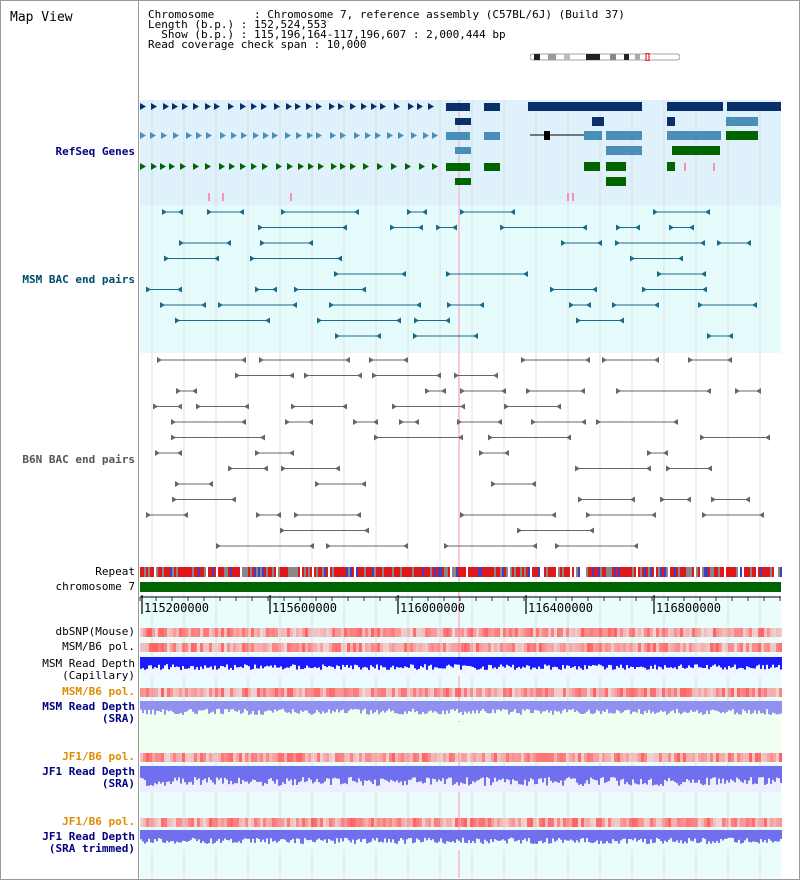  Describe the element at coordinates (98, 756) in the screenshot. I see `track-label-jf1-pol-1: JF1/B6 pol.` at that location.